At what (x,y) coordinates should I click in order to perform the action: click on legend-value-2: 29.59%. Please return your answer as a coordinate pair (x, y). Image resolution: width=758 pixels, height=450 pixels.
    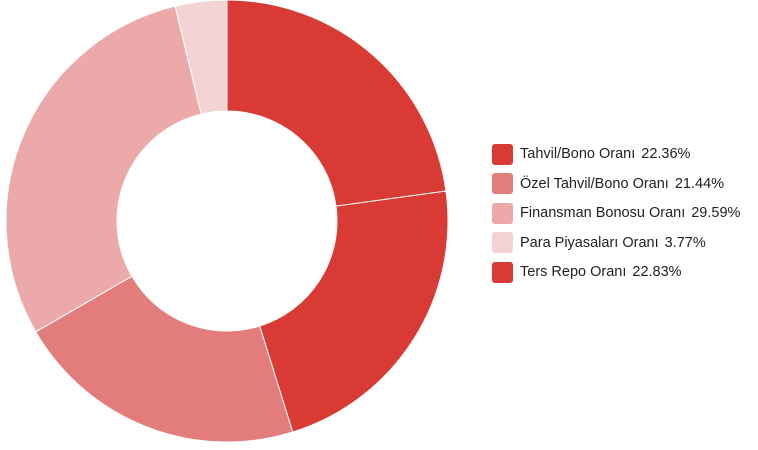
    Looking at the image, I should click on (716, 213).